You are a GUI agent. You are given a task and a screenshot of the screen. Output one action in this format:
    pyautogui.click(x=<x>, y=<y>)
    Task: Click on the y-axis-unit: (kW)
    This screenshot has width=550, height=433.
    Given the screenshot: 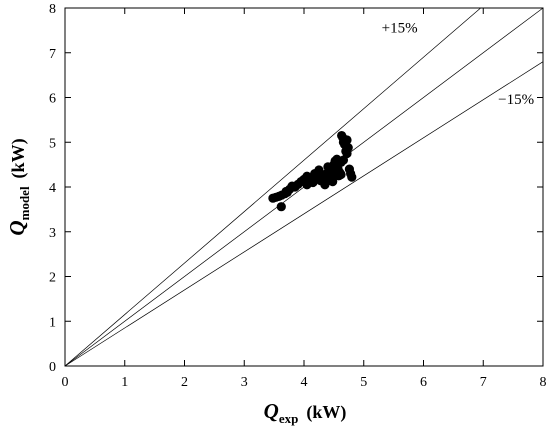 What is the action you would take?
    pyautogui.click(x=18, y=158)
    